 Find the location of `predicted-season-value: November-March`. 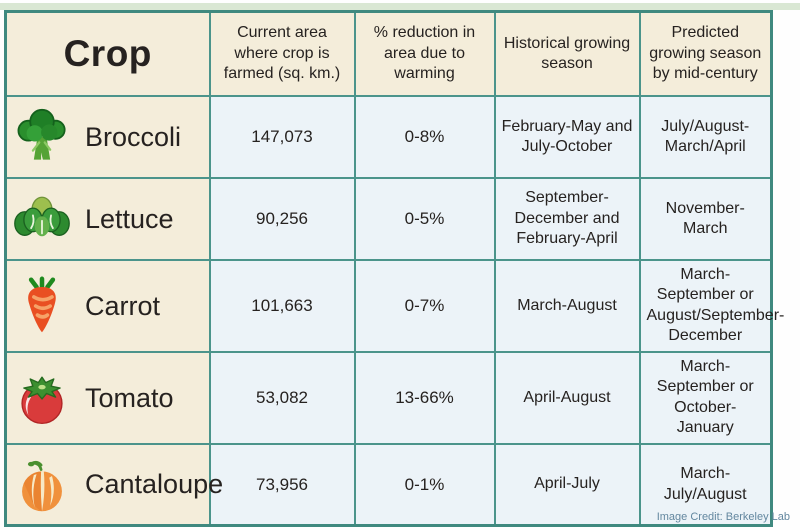

predicted-season-value: November-March is located at coordinates (705, 219).